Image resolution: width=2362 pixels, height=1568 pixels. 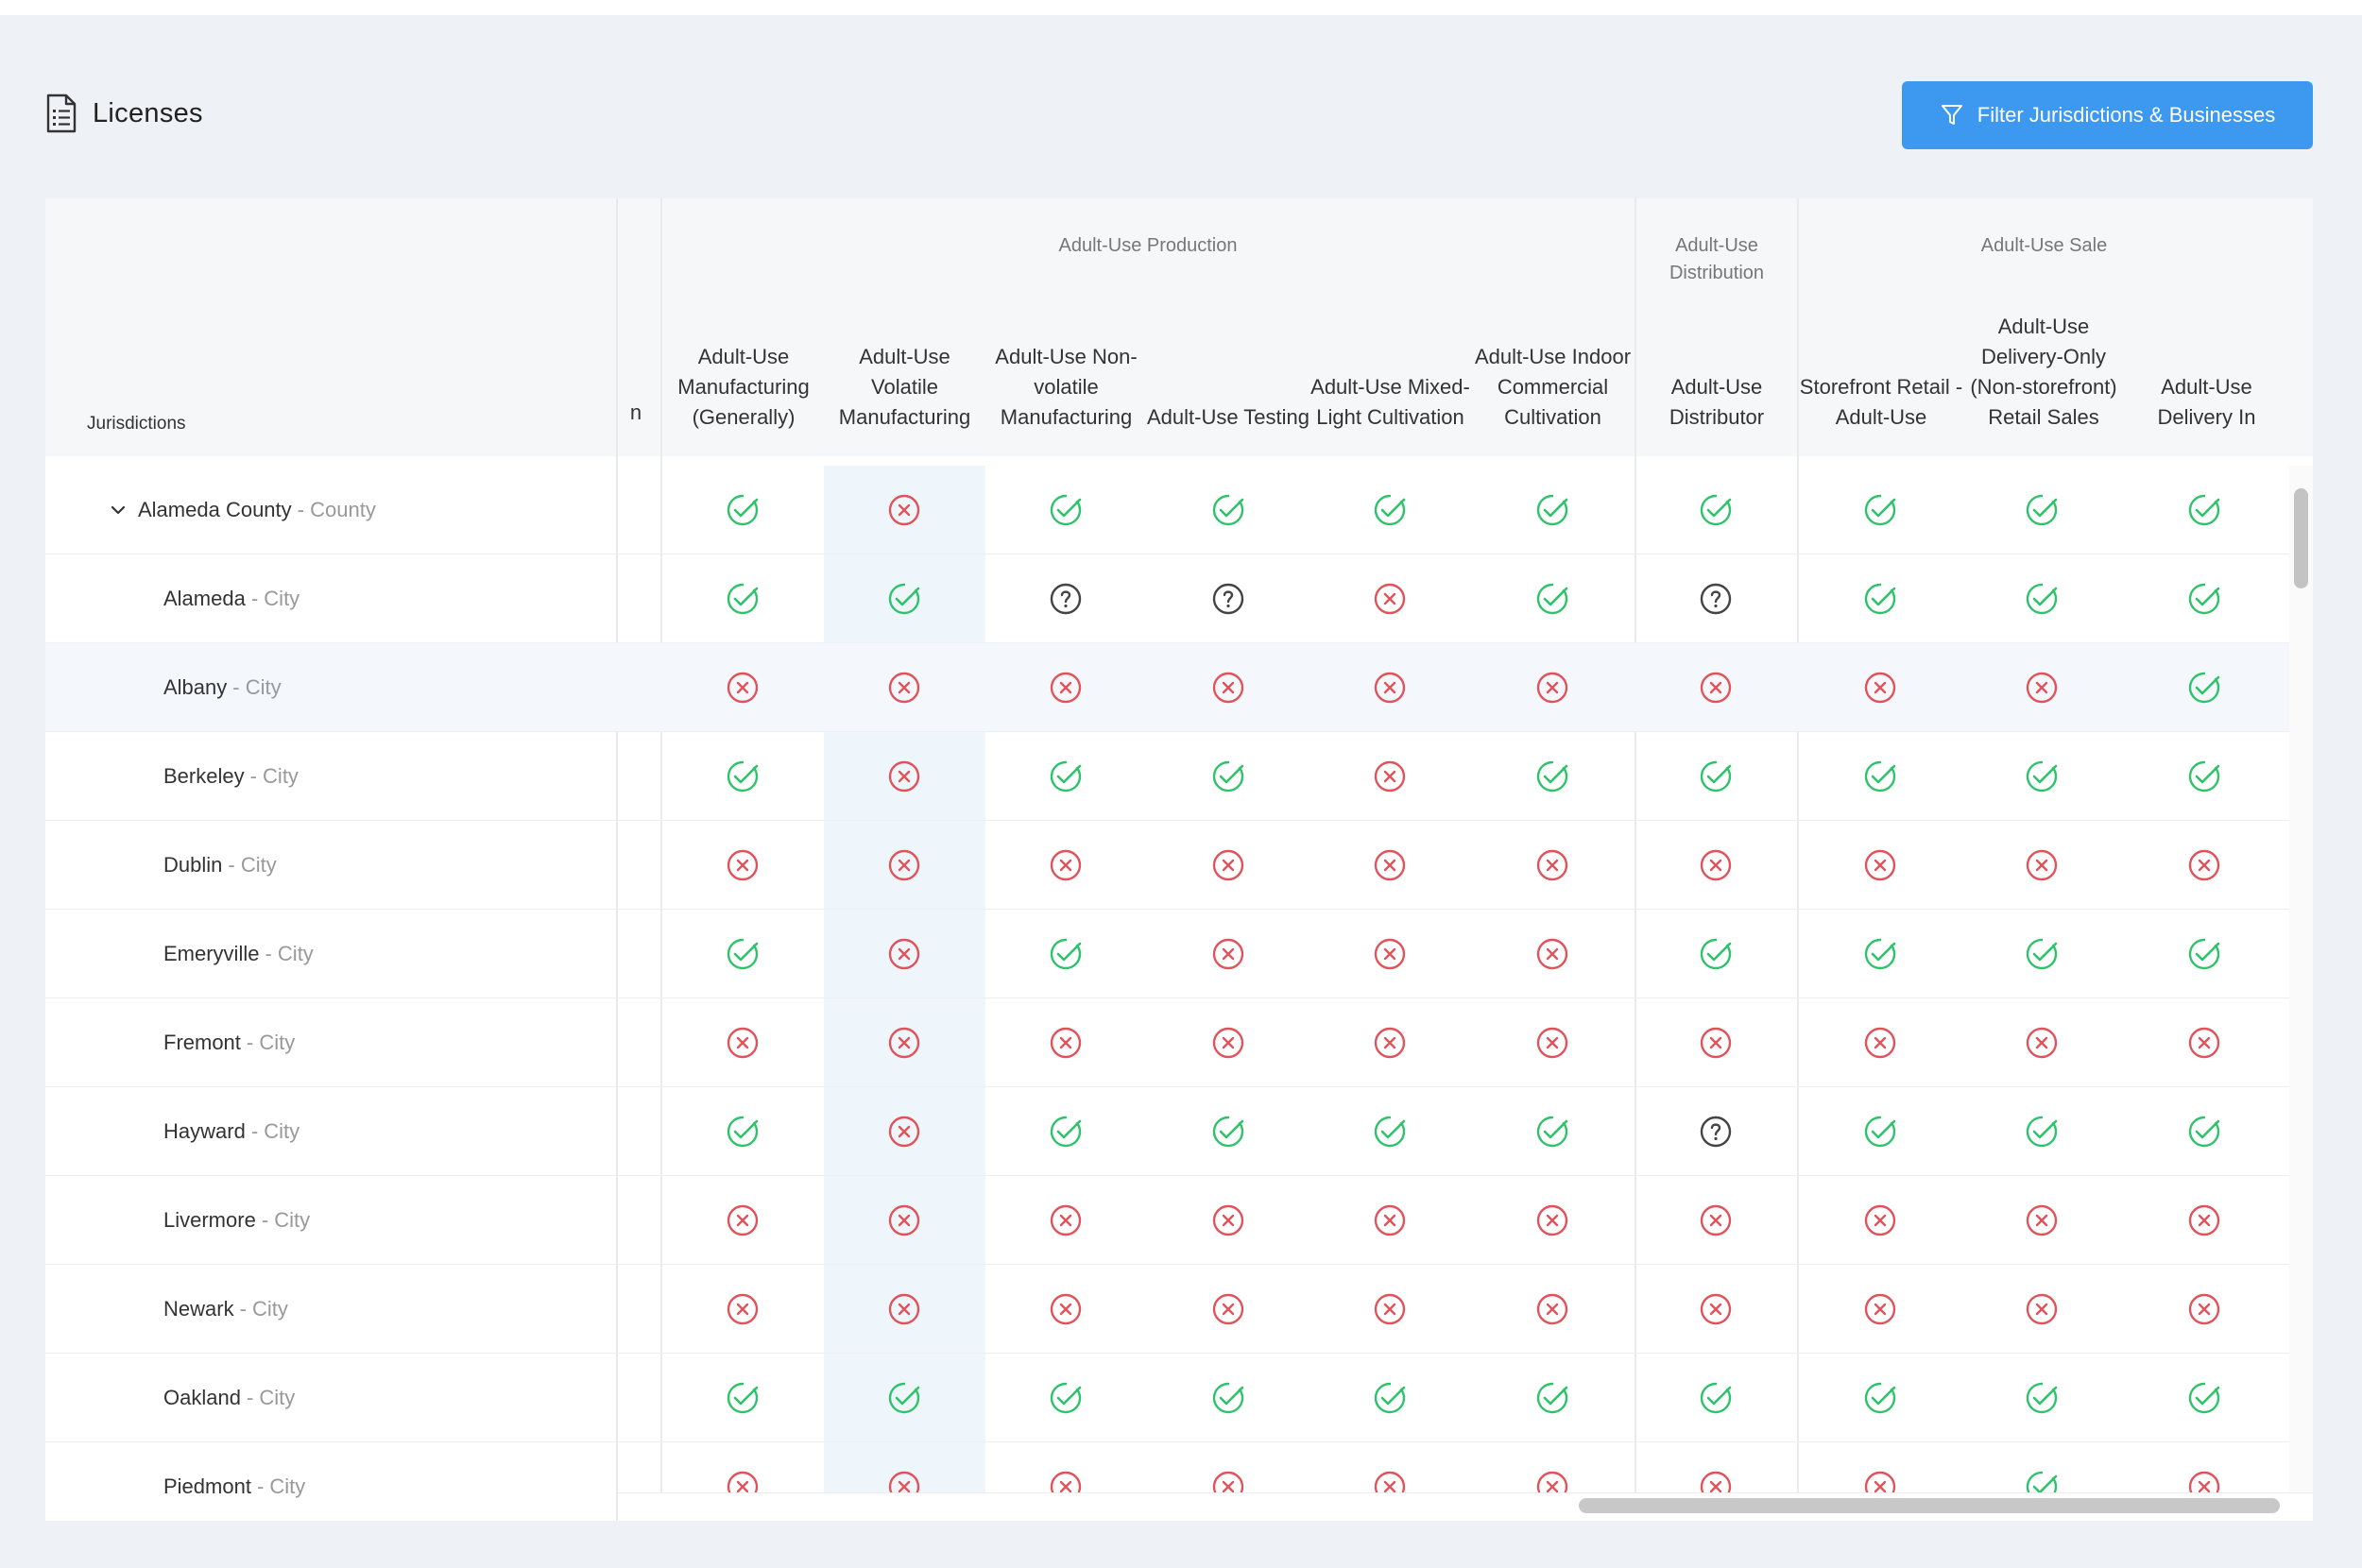 What do you see at coordinates (905, 993) in the screenshot?
I see `highlighted-column` at bounding box center [905, 993].